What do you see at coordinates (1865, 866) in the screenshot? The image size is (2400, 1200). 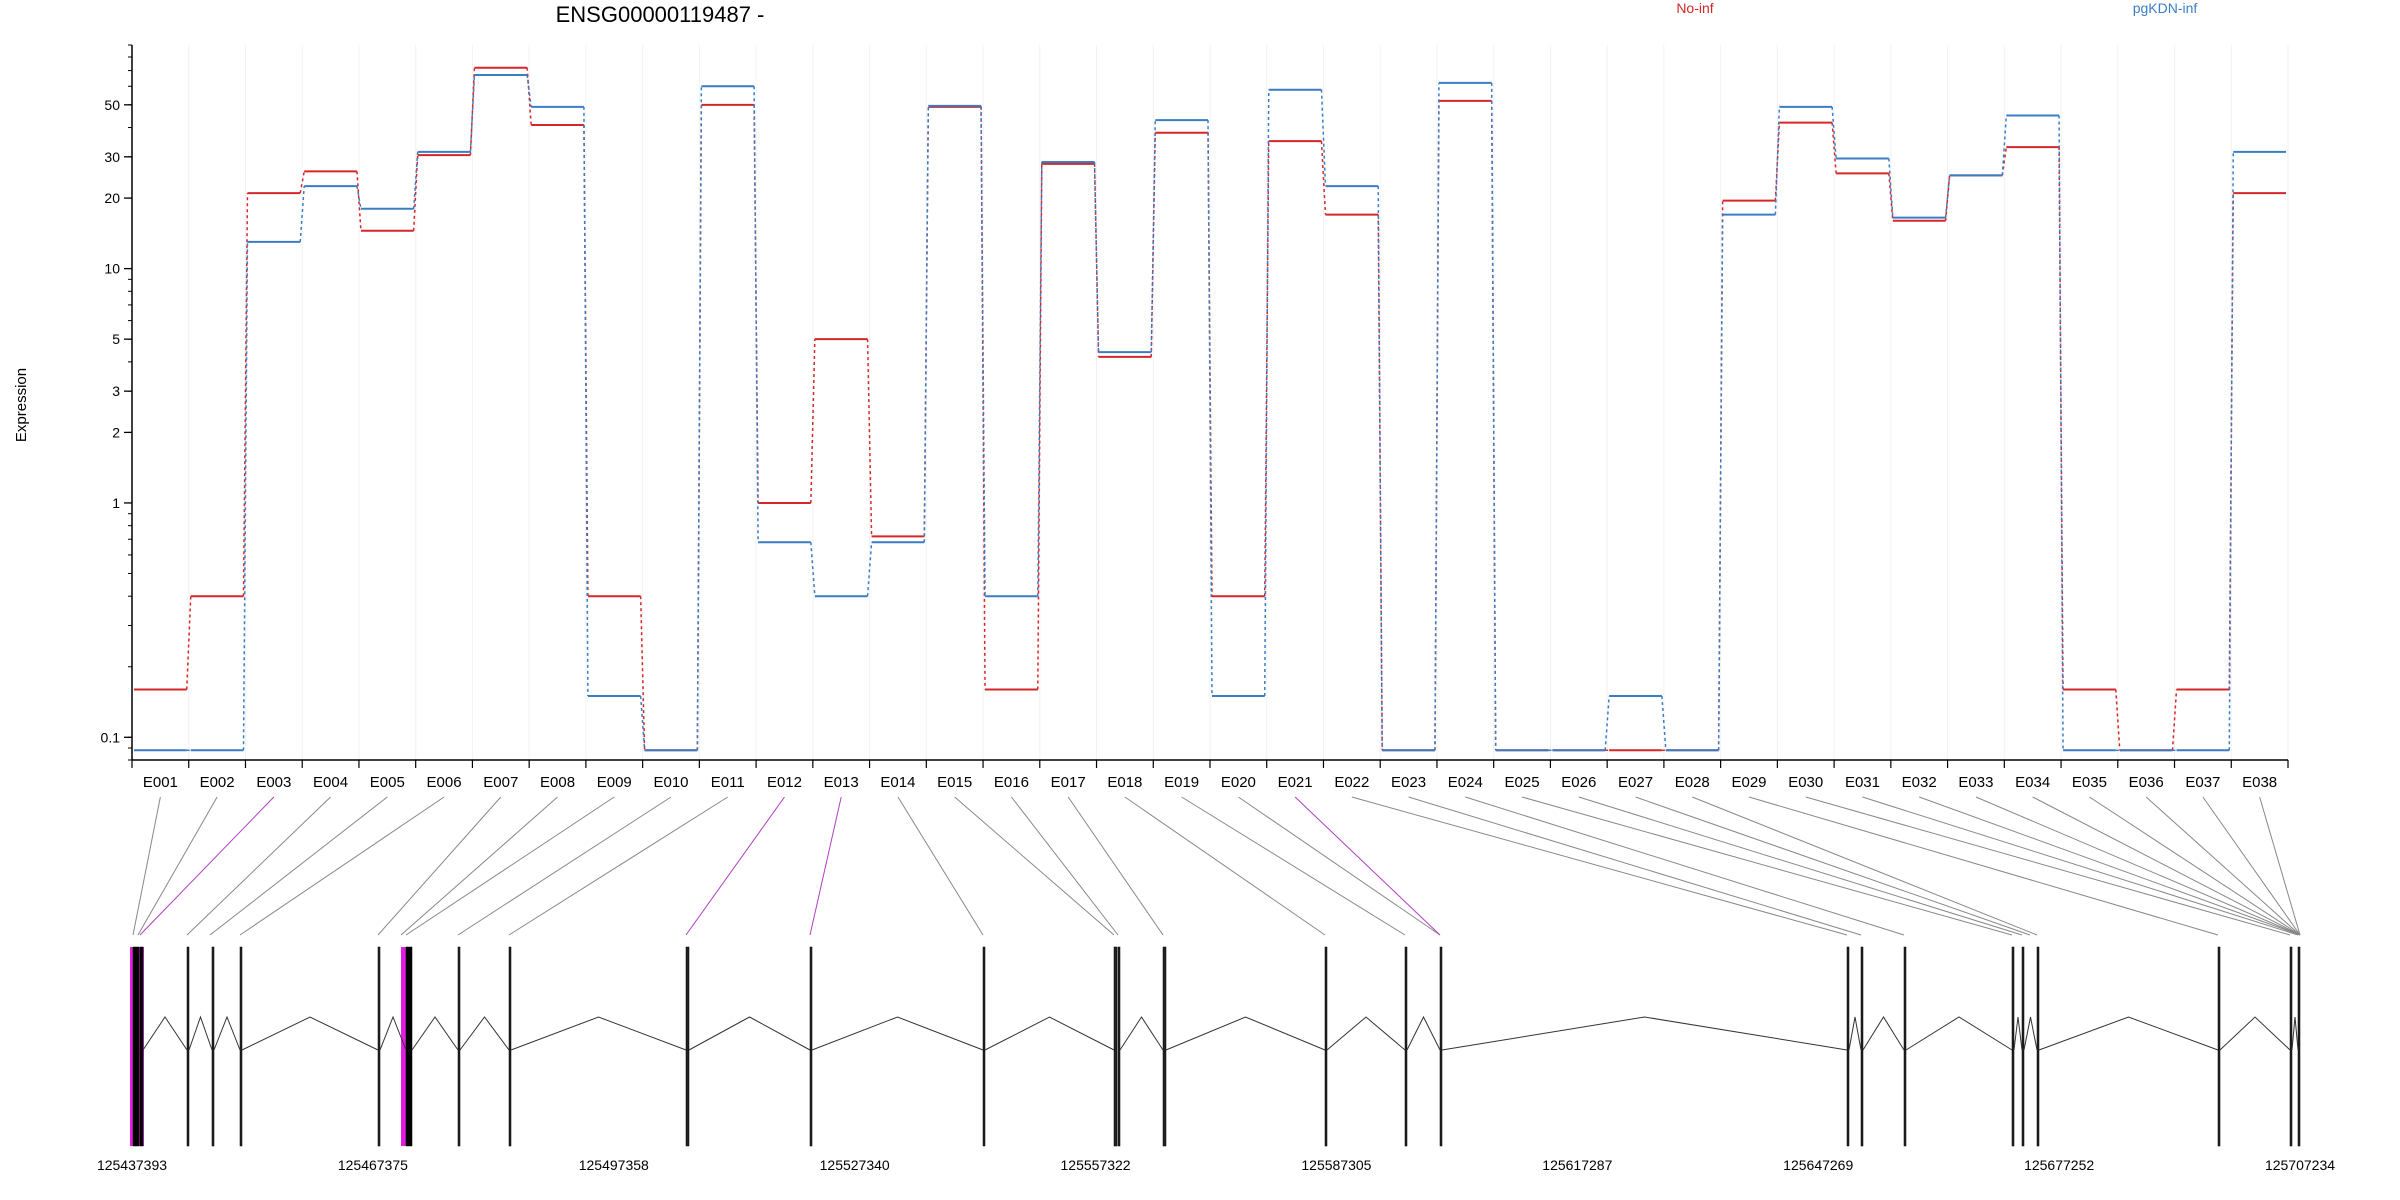 I see `connector-e028` at bounding box center [1865, 866].